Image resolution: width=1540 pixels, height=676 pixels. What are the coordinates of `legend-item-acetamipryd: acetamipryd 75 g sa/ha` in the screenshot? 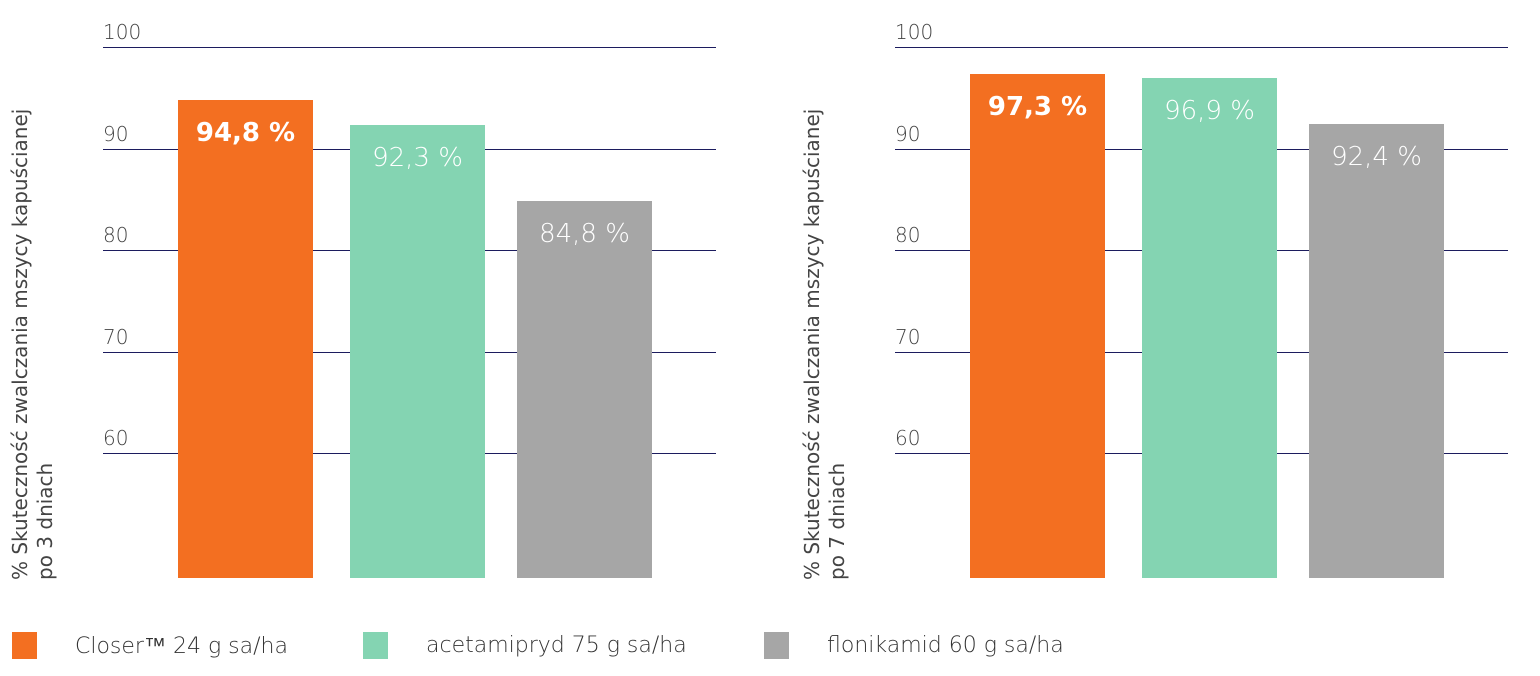 It's located at (525, 645).